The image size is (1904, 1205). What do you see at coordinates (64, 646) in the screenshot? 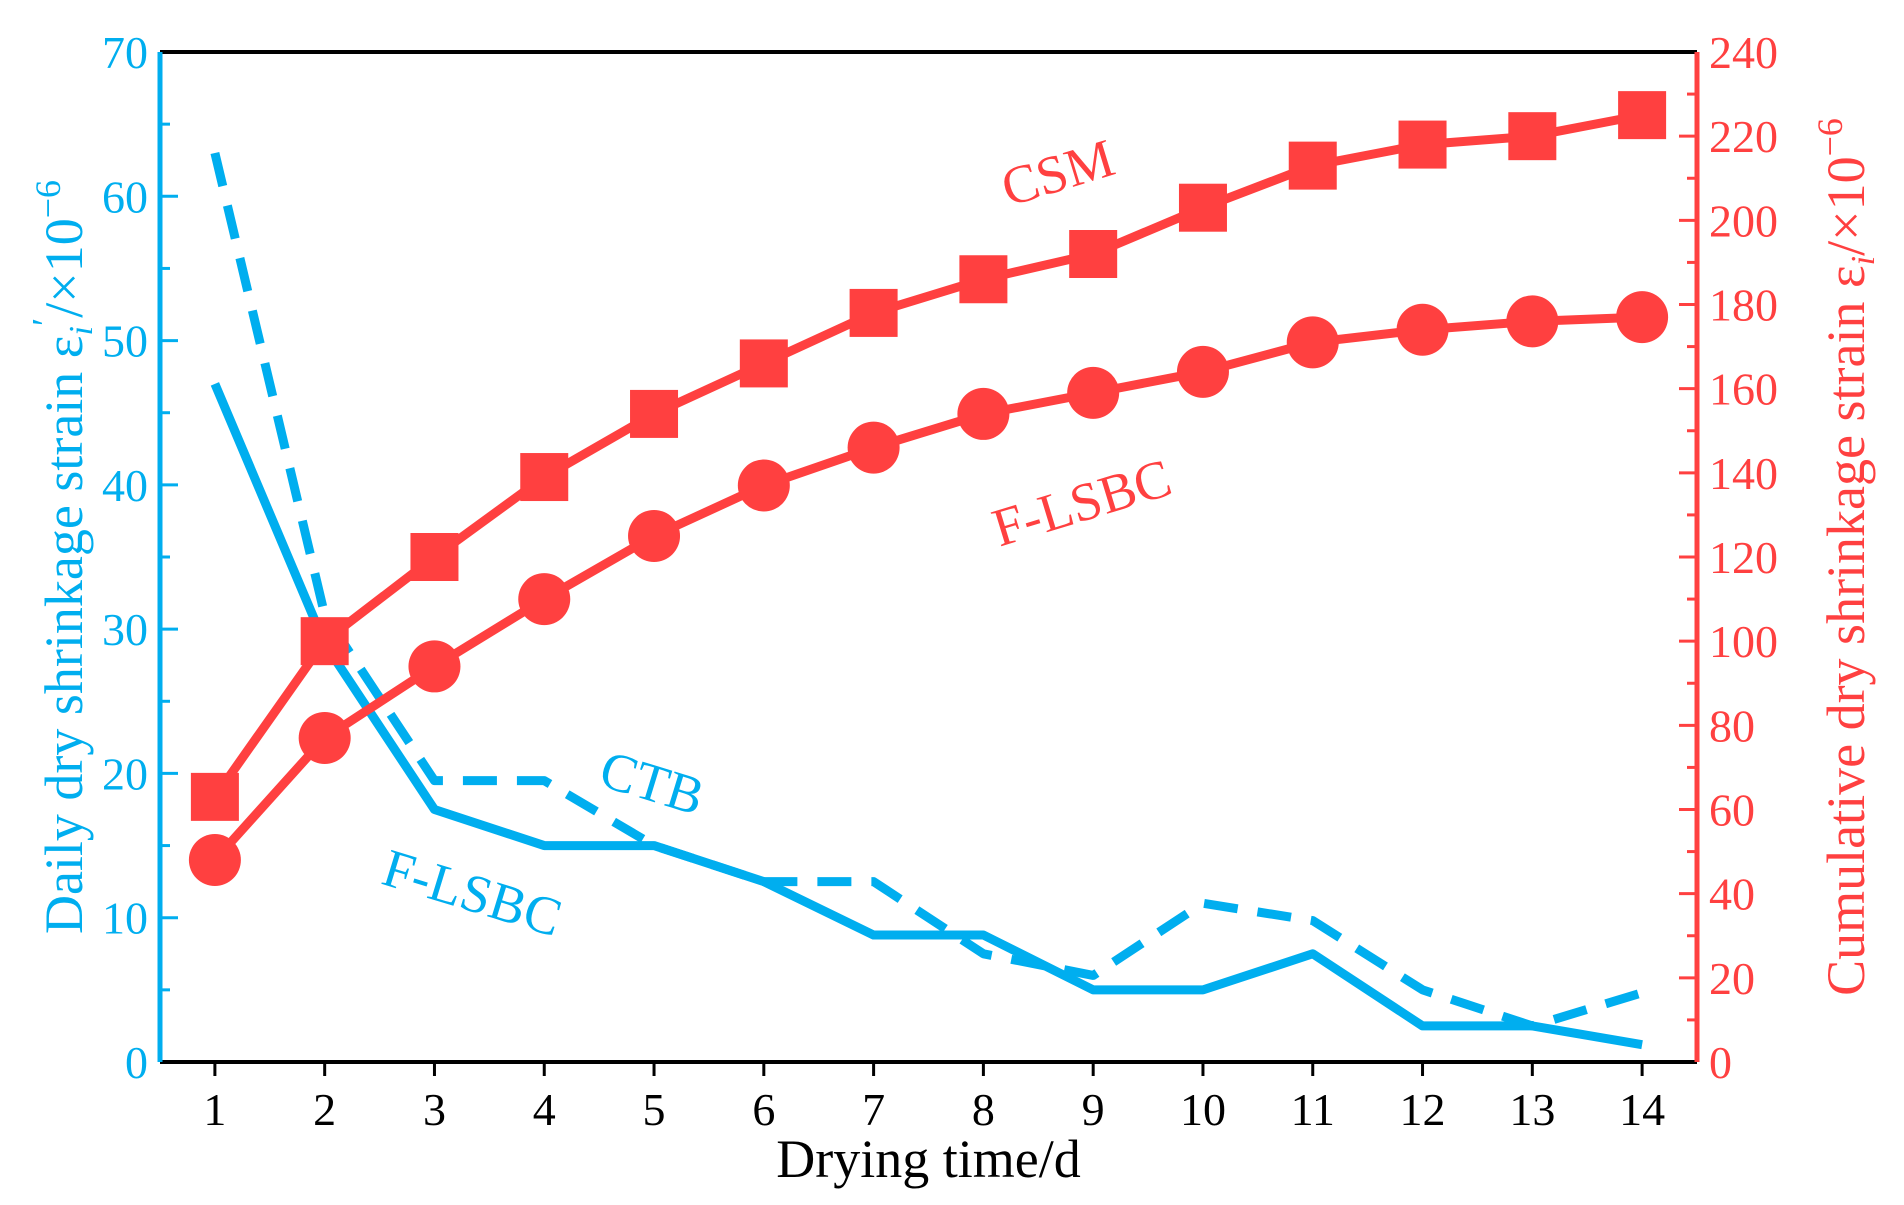
I see `left-y-axis-title-part: Daily dry shrinkage strain` at bounding box center [64, 646].